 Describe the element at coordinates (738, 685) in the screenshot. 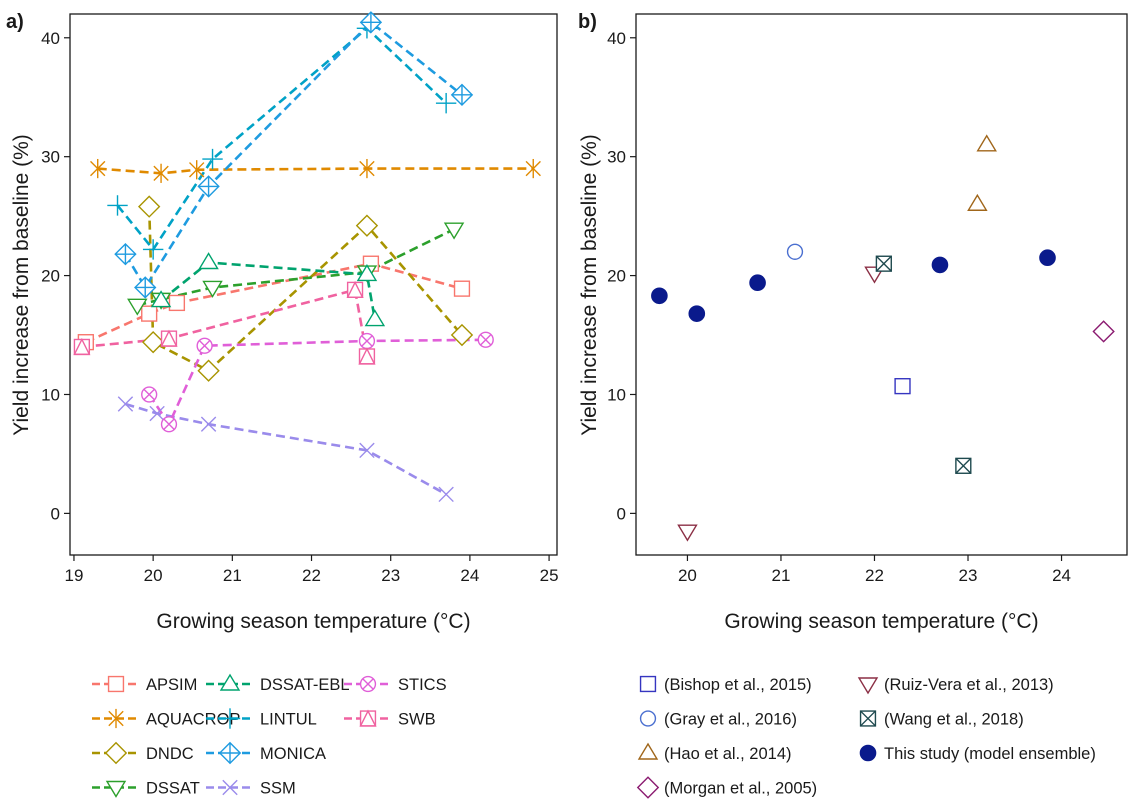

I see `legend-label: (Bishop et al., 2015)` at that location.